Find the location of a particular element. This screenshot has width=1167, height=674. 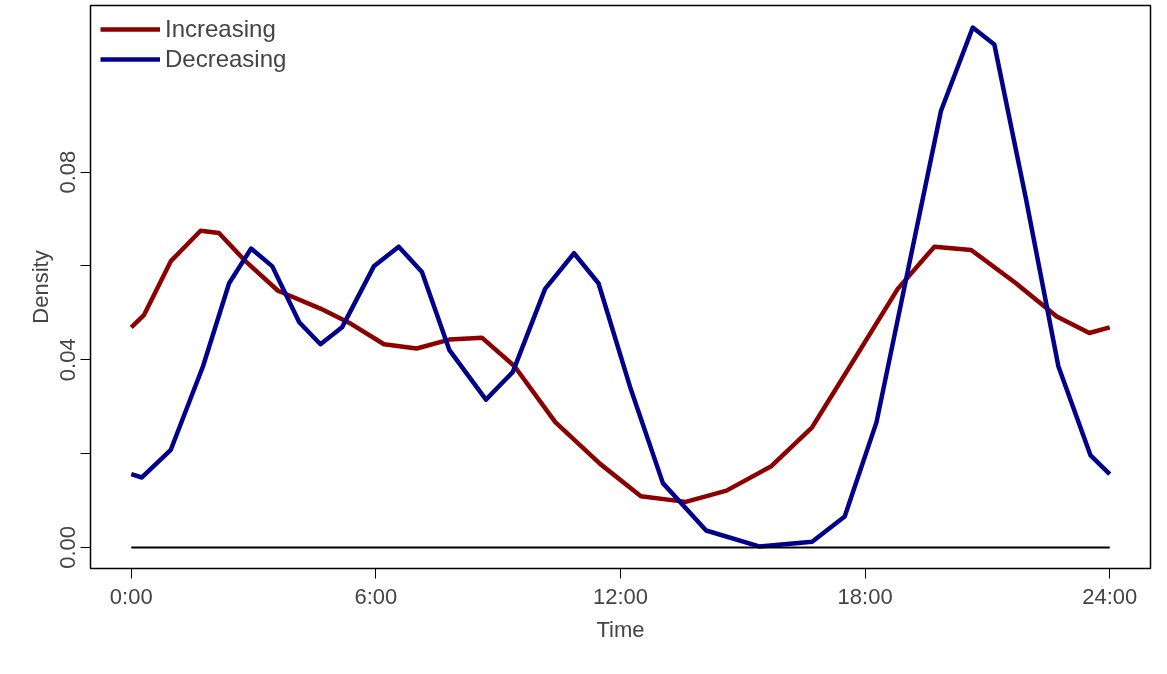

y-tick-label: 0.00 is located at coordinates (68, 547).